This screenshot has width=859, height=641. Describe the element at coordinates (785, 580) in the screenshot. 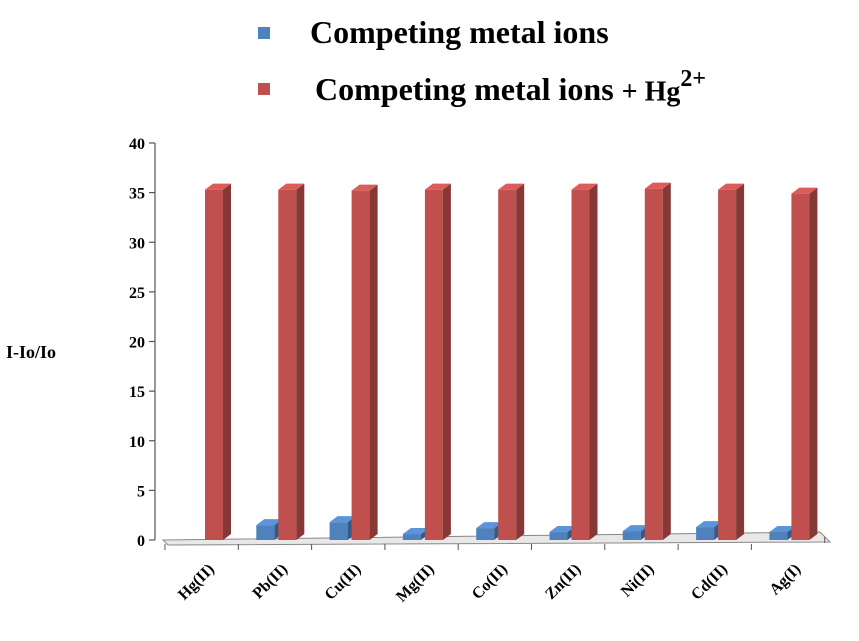

I see `x-tick-label: Ag(I)` at that location.